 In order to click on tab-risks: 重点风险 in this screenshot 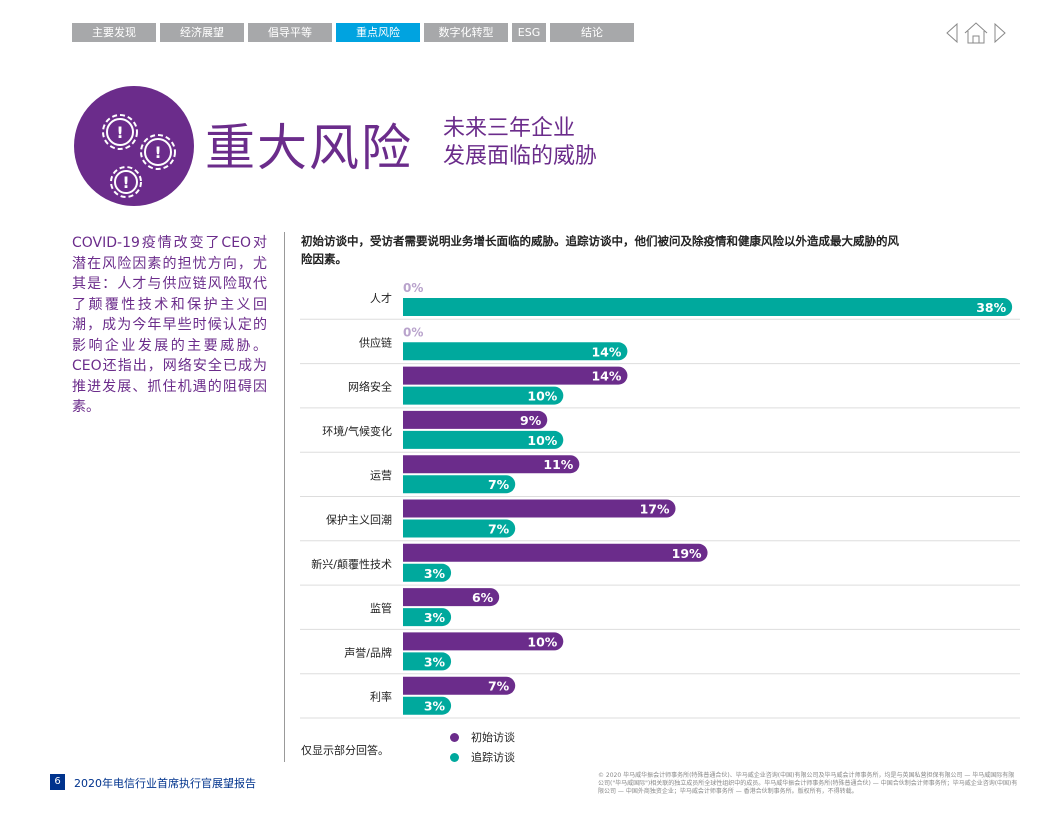, I will do `click(378, 32)`.